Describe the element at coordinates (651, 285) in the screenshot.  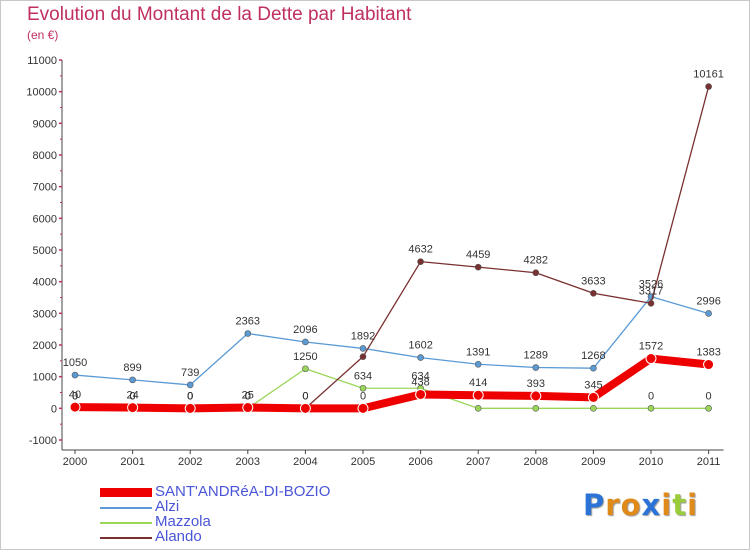
I see `data-label: 3526` at that location.